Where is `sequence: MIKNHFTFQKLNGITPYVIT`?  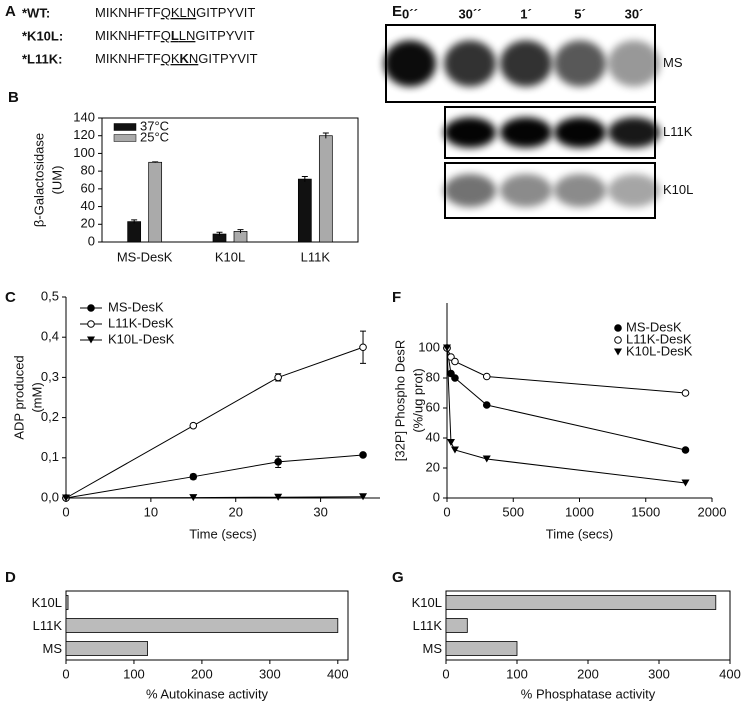
sequence: MIKNHFTFQKLNGITPYVIT is located at coordinates (175, 12).